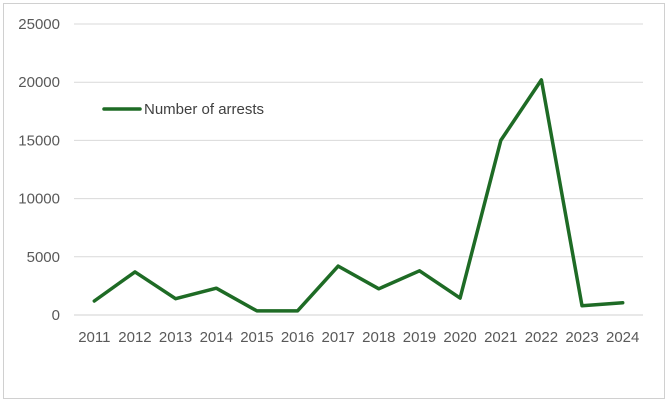  What do you see at coordinates (581, 337) in the screenshot?
I see `x-tick-label: 2023` at bounding box center [581, 337].